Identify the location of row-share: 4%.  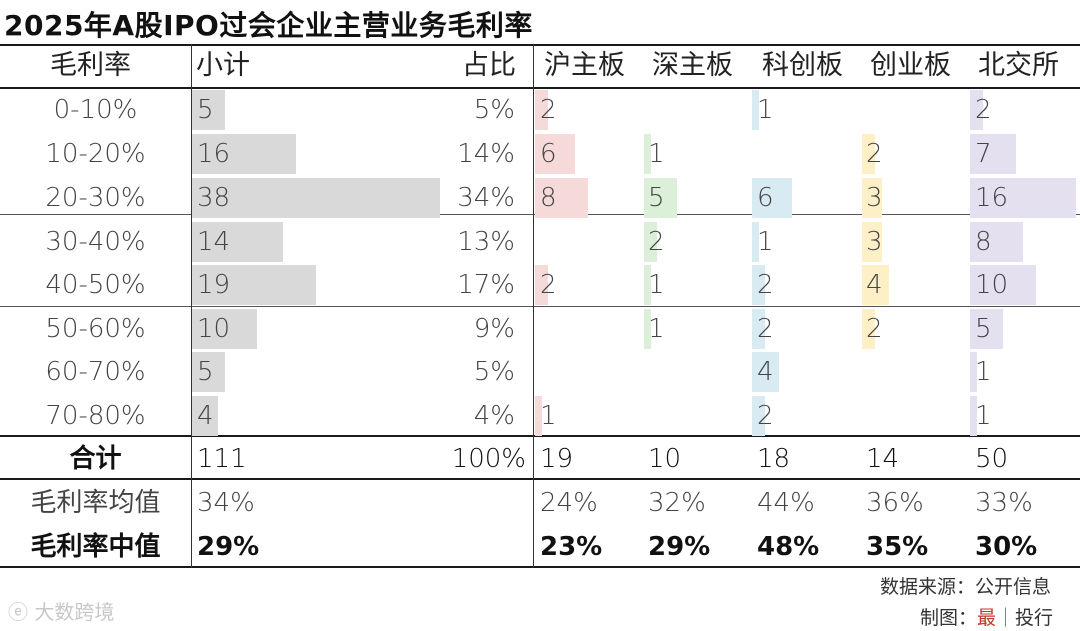
(494, 416).